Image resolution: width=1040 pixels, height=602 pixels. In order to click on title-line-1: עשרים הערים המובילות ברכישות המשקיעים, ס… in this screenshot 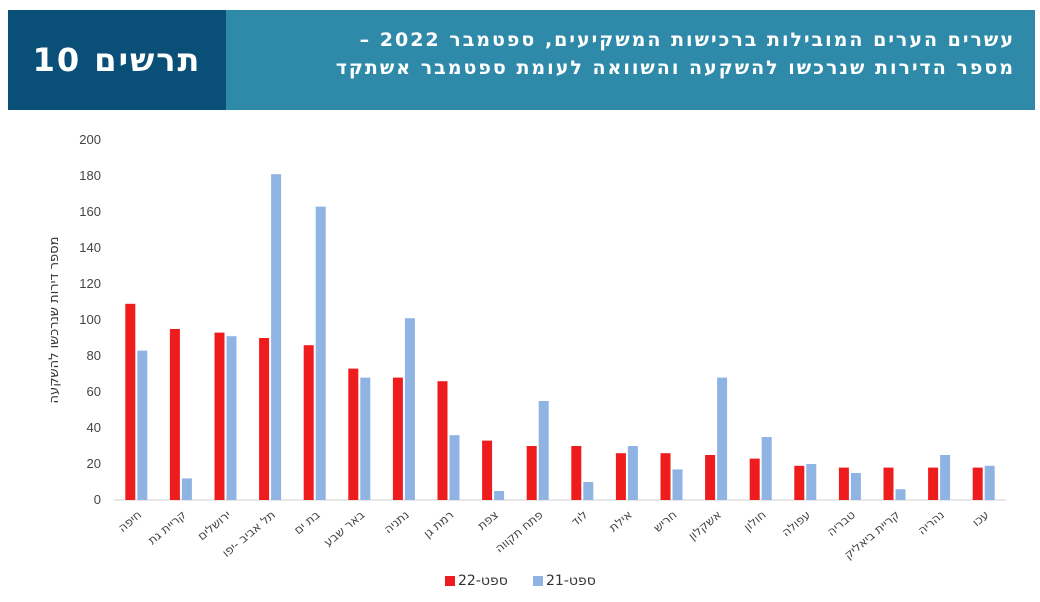, I will do `click(687, 40)`.